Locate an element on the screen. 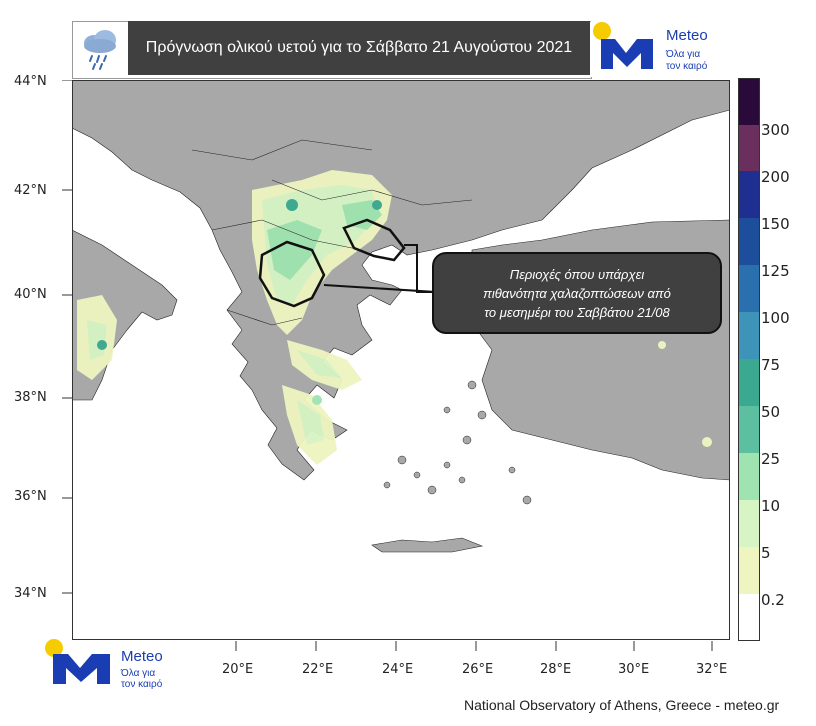 This screenshot has width=816, height=726. annotation-line-3: το μεσημέρι του Σαββάτου 21/08 is located at coordinates (577, 312).